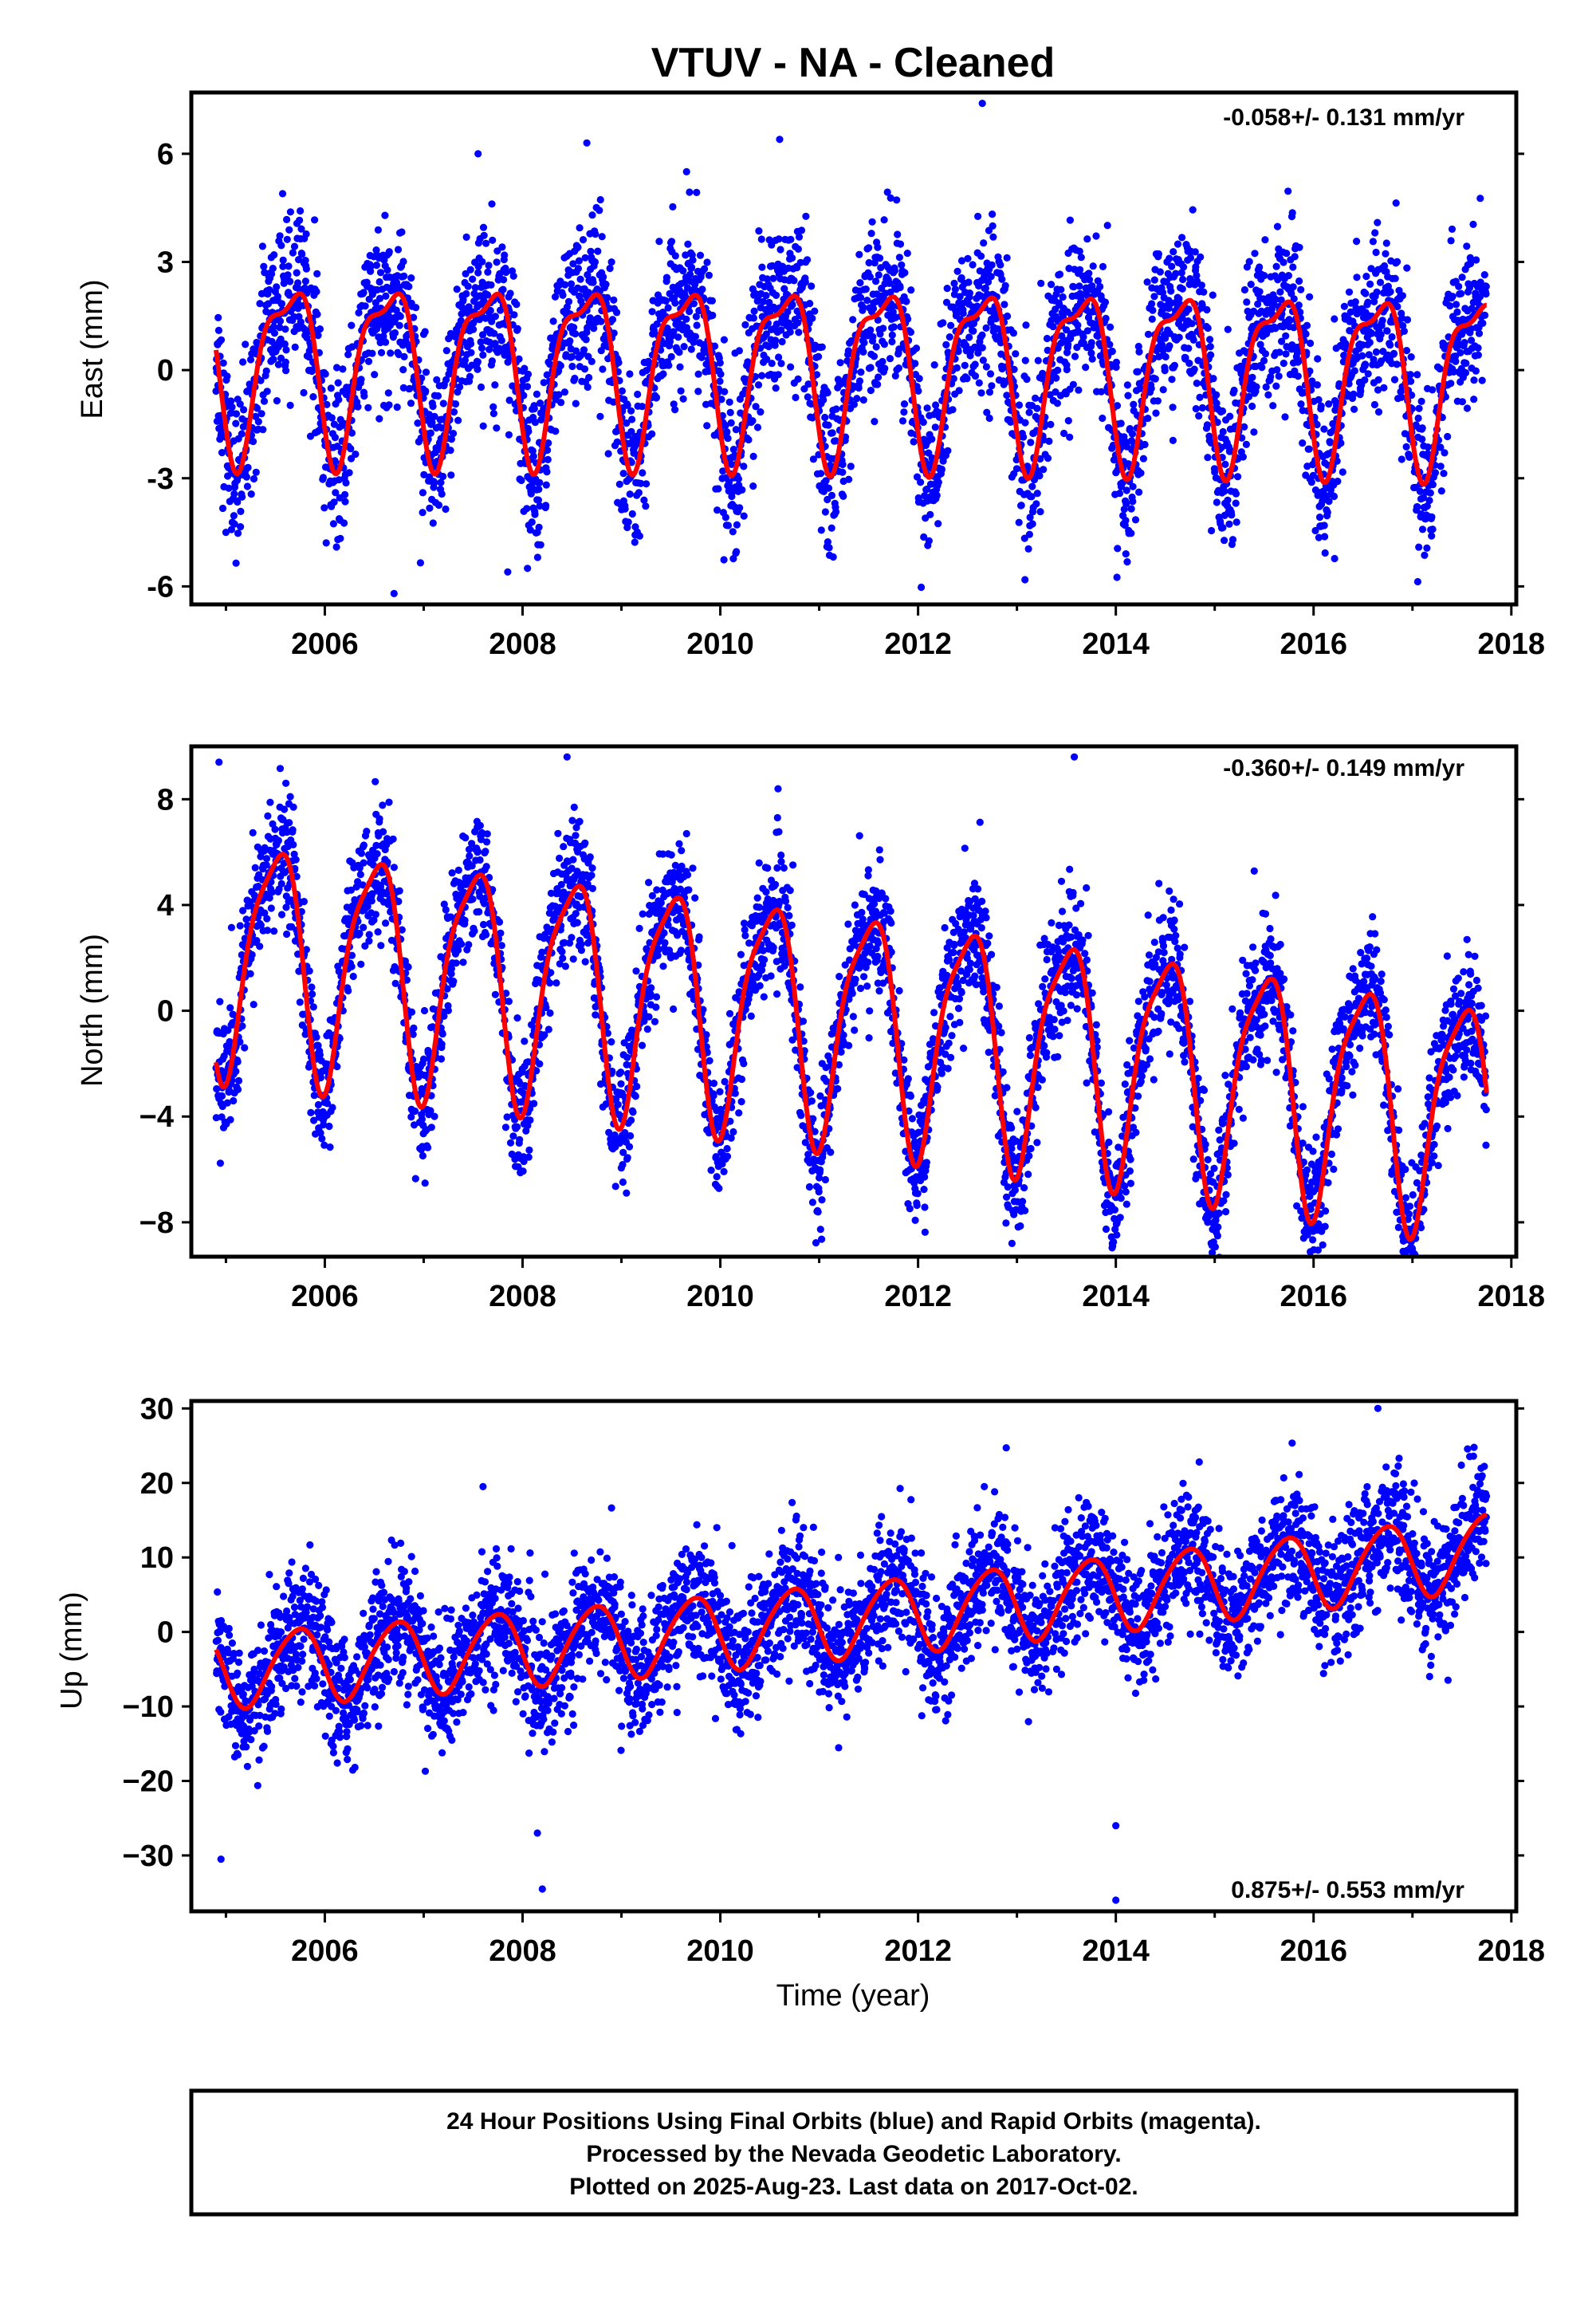 This screenshot has width=1596, height=2314. What do you see at coordinates (1343, 117) in the screenshot?
I see `east-rate-label: -0.058+/- 0.131 mm/yr` at bounding box center [1343, 117].